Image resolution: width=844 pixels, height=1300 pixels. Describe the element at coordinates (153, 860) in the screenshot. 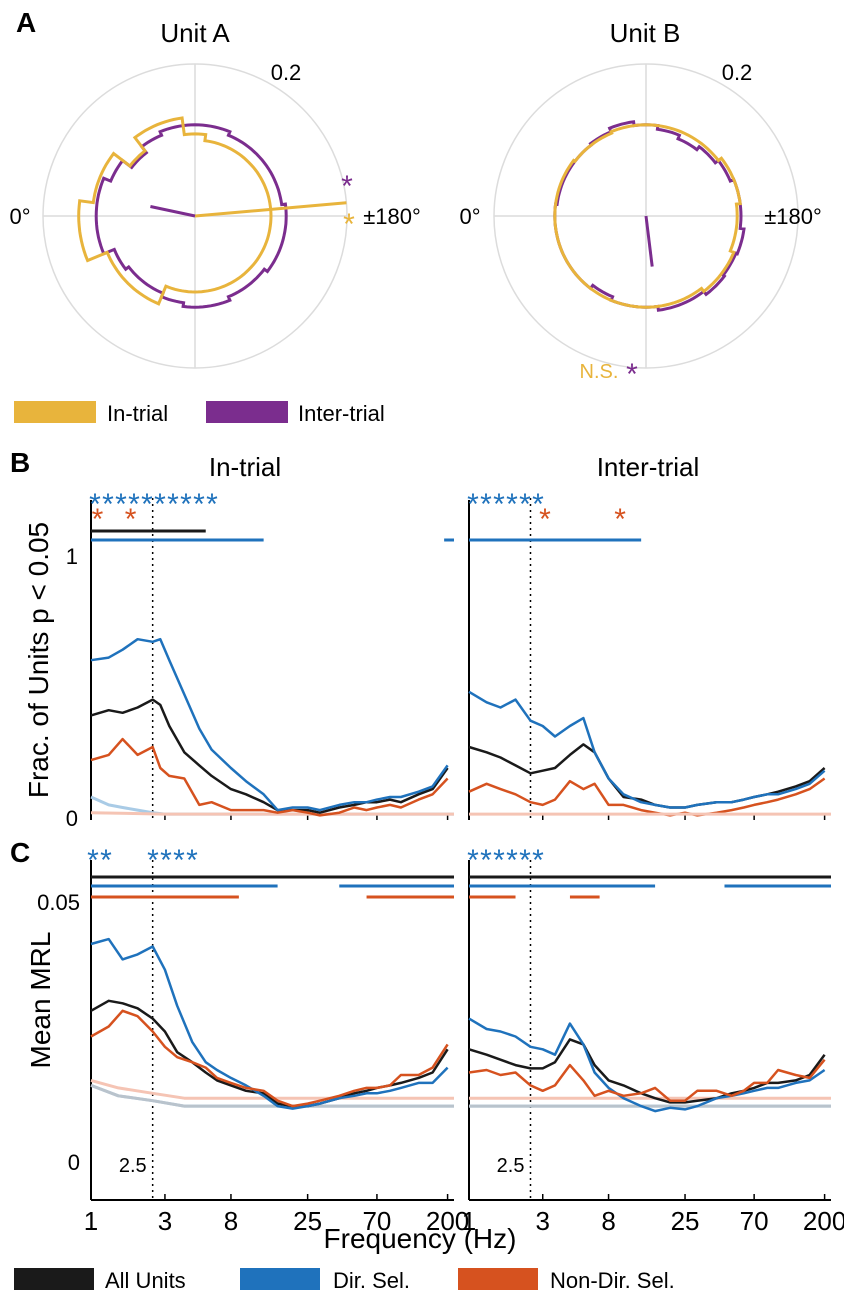

I see `mrl-in-blue-star-2: *` at that location.